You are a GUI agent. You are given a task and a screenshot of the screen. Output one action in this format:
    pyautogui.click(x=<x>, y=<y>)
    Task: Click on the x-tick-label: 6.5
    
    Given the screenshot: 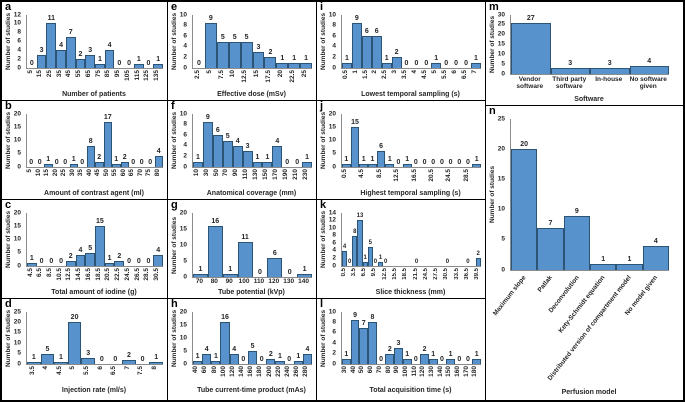 What is the action you would take?
    pyautogui.click(x=40, y=273)
    